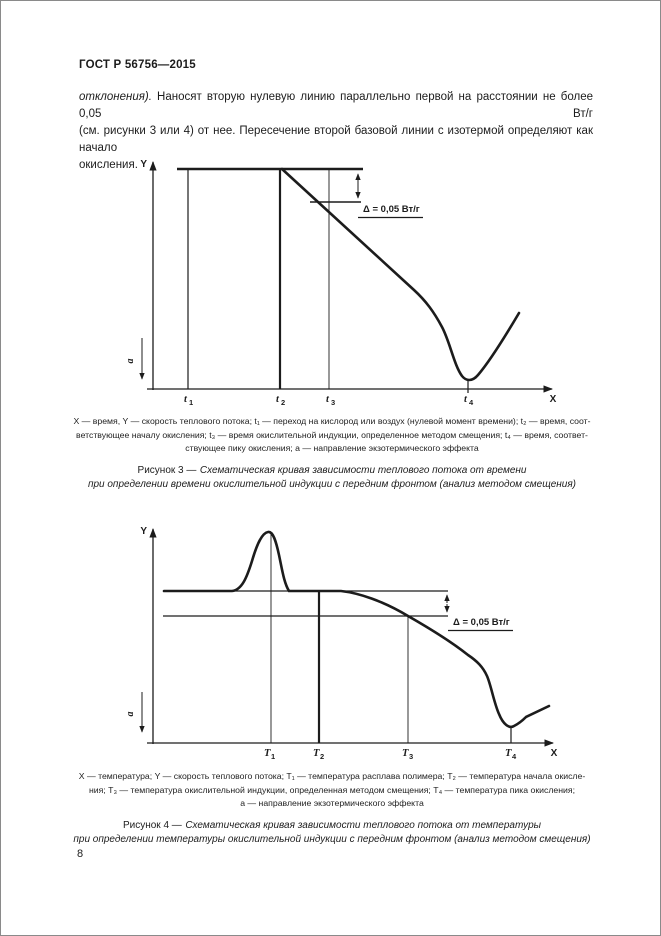 This screenshot has height=936, width=661. Describe the element at coordinates (332, 803) in the screenshot. I see `legend-line: а — направление экзотермического эффекта` at that location.